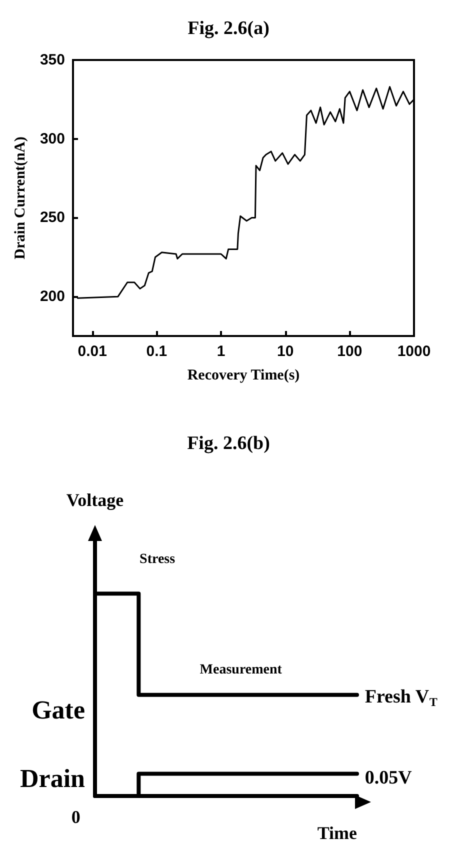 Image resolution: width=457 pixels, height=842 pixels. I want to click on x-tick-label: 100, so click(349, 351).